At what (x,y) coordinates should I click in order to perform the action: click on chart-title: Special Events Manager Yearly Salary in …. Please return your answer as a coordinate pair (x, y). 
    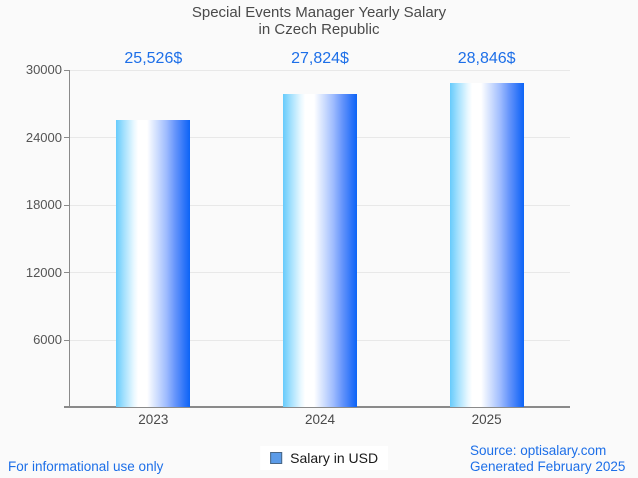
    Looking at the image, I should click on (319, 21).